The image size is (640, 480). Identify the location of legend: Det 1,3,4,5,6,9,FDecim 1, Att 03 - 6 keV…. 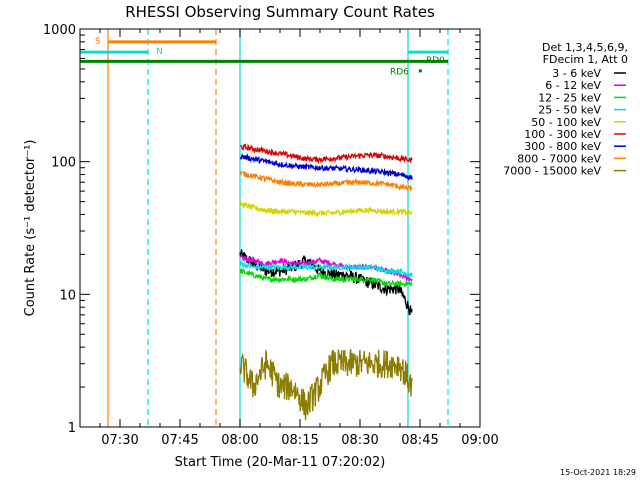
(565, 109).